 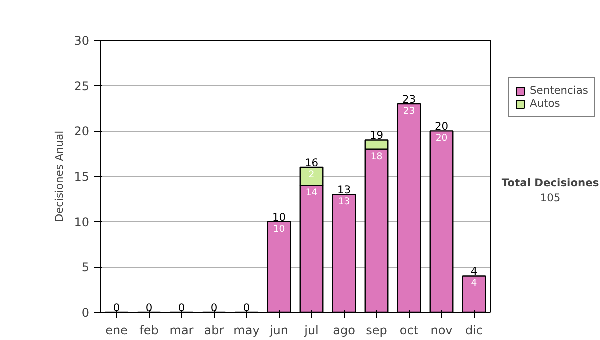 What do you see at coordinates (149, 331) in the screenshot?
I see `x-tick-label: feb` at bounding box center [149, 331].